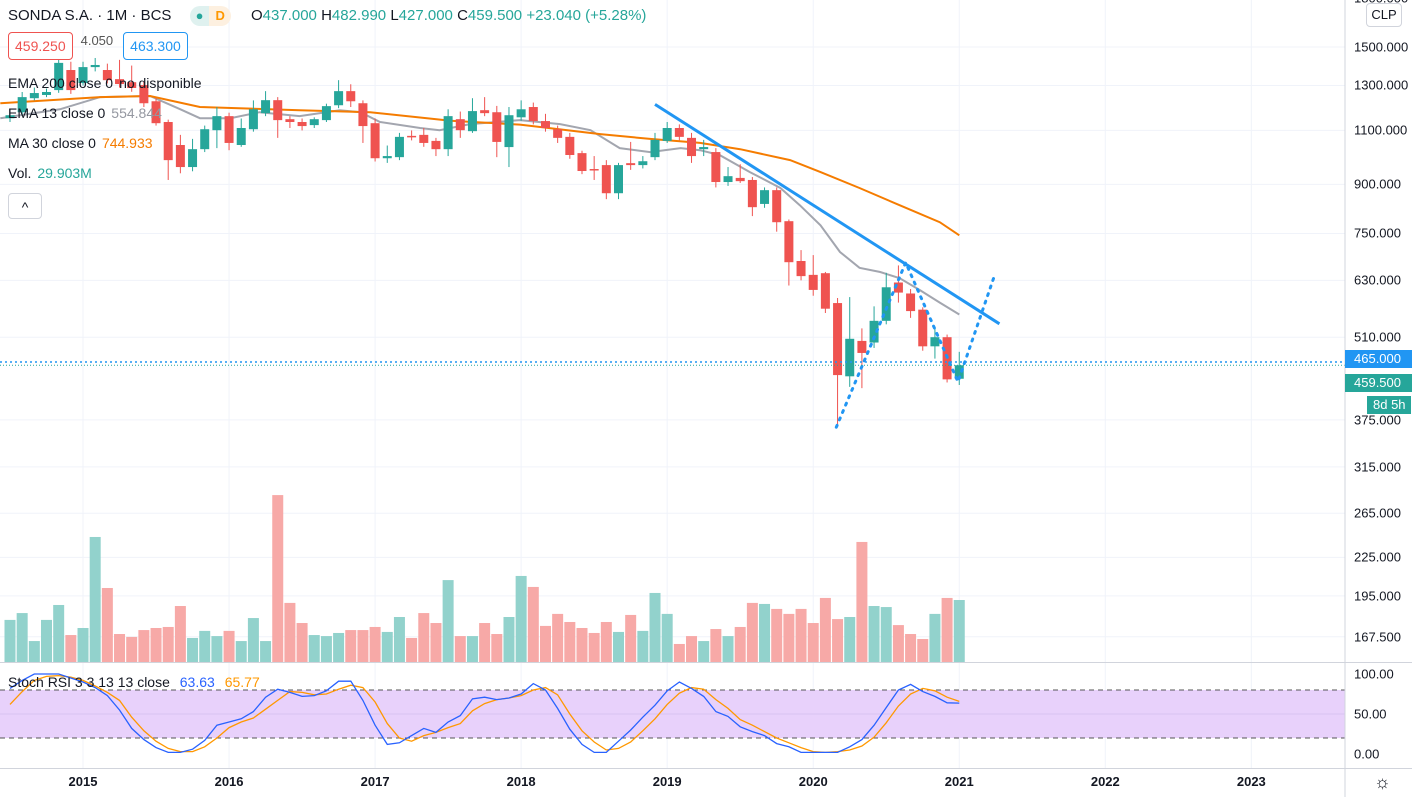 The width and height of the screenshot is (1412, 797). I want to click on price-axis-label: 167.500, so click(1377, 637).